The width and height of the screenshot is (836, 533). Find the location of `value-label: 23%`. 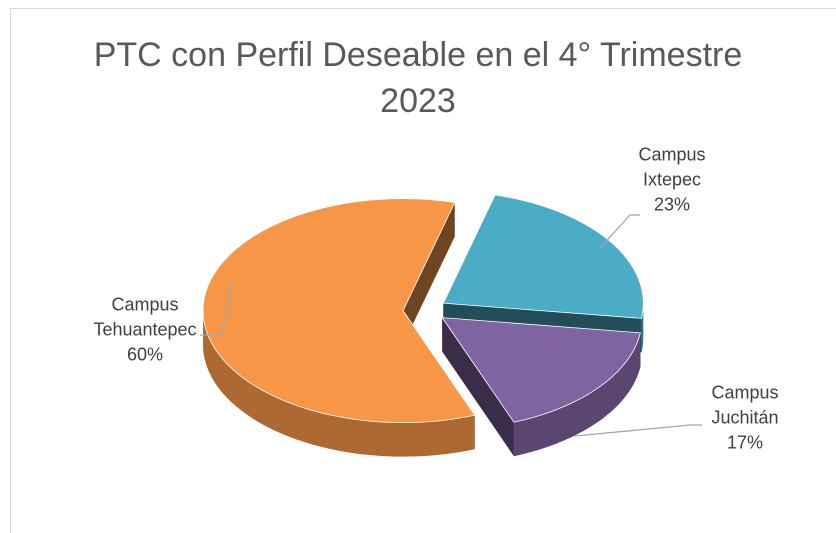

value-label: 23% is located at coordinates (672, 204).